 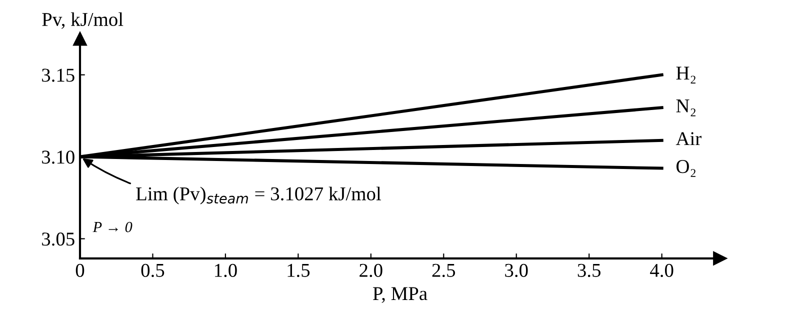 I want to click on y-tick-label: 3.15, so click(x=58, y=75).